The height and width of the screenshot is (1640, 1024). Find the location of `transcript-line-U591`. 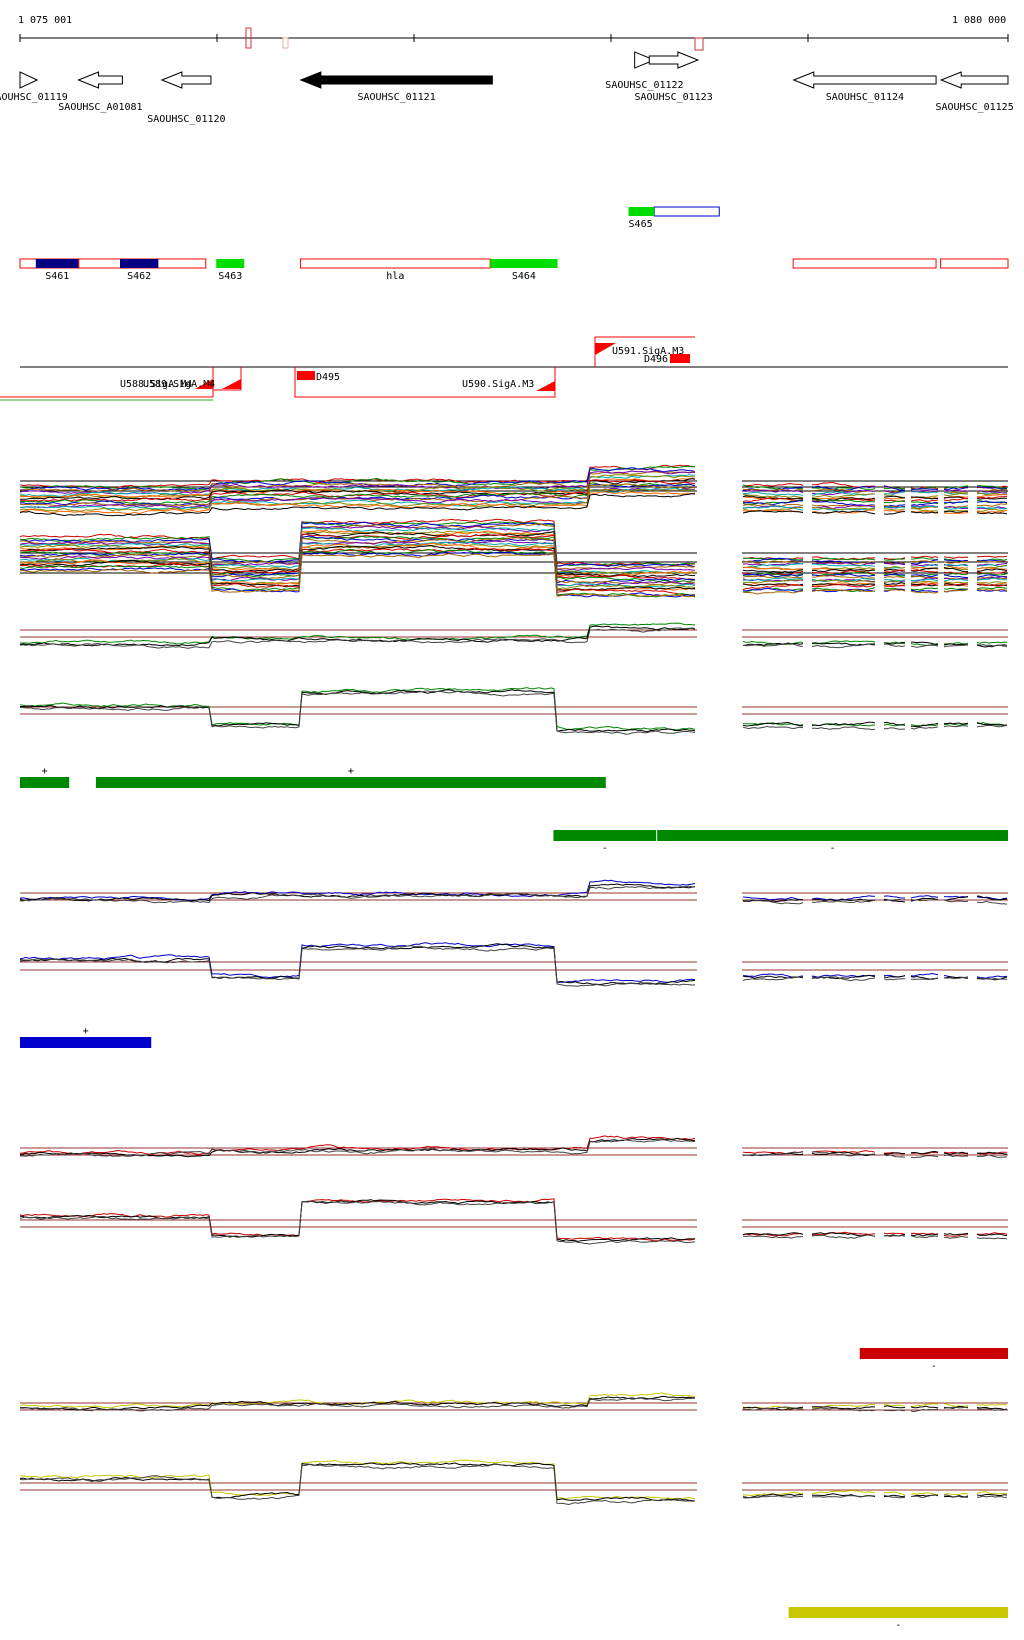

transcript-line-U591 is located at coordinates (644, 351).